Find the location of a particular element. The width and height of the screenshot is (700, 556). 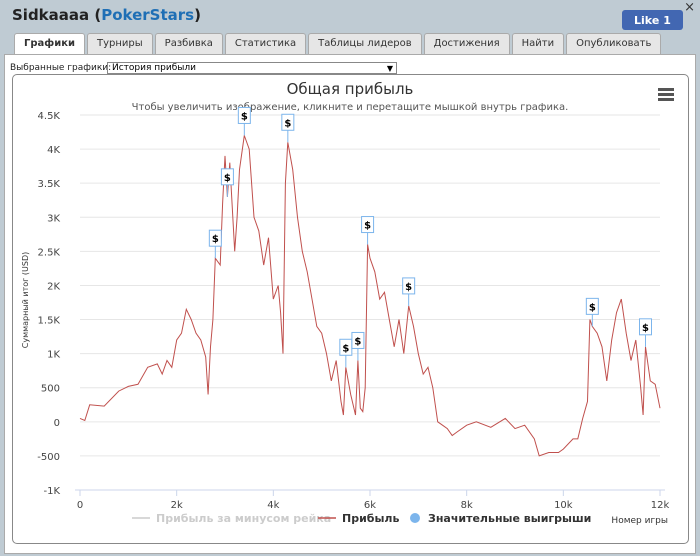

x-tick-label: 10k is located at coordinates (563, 505).